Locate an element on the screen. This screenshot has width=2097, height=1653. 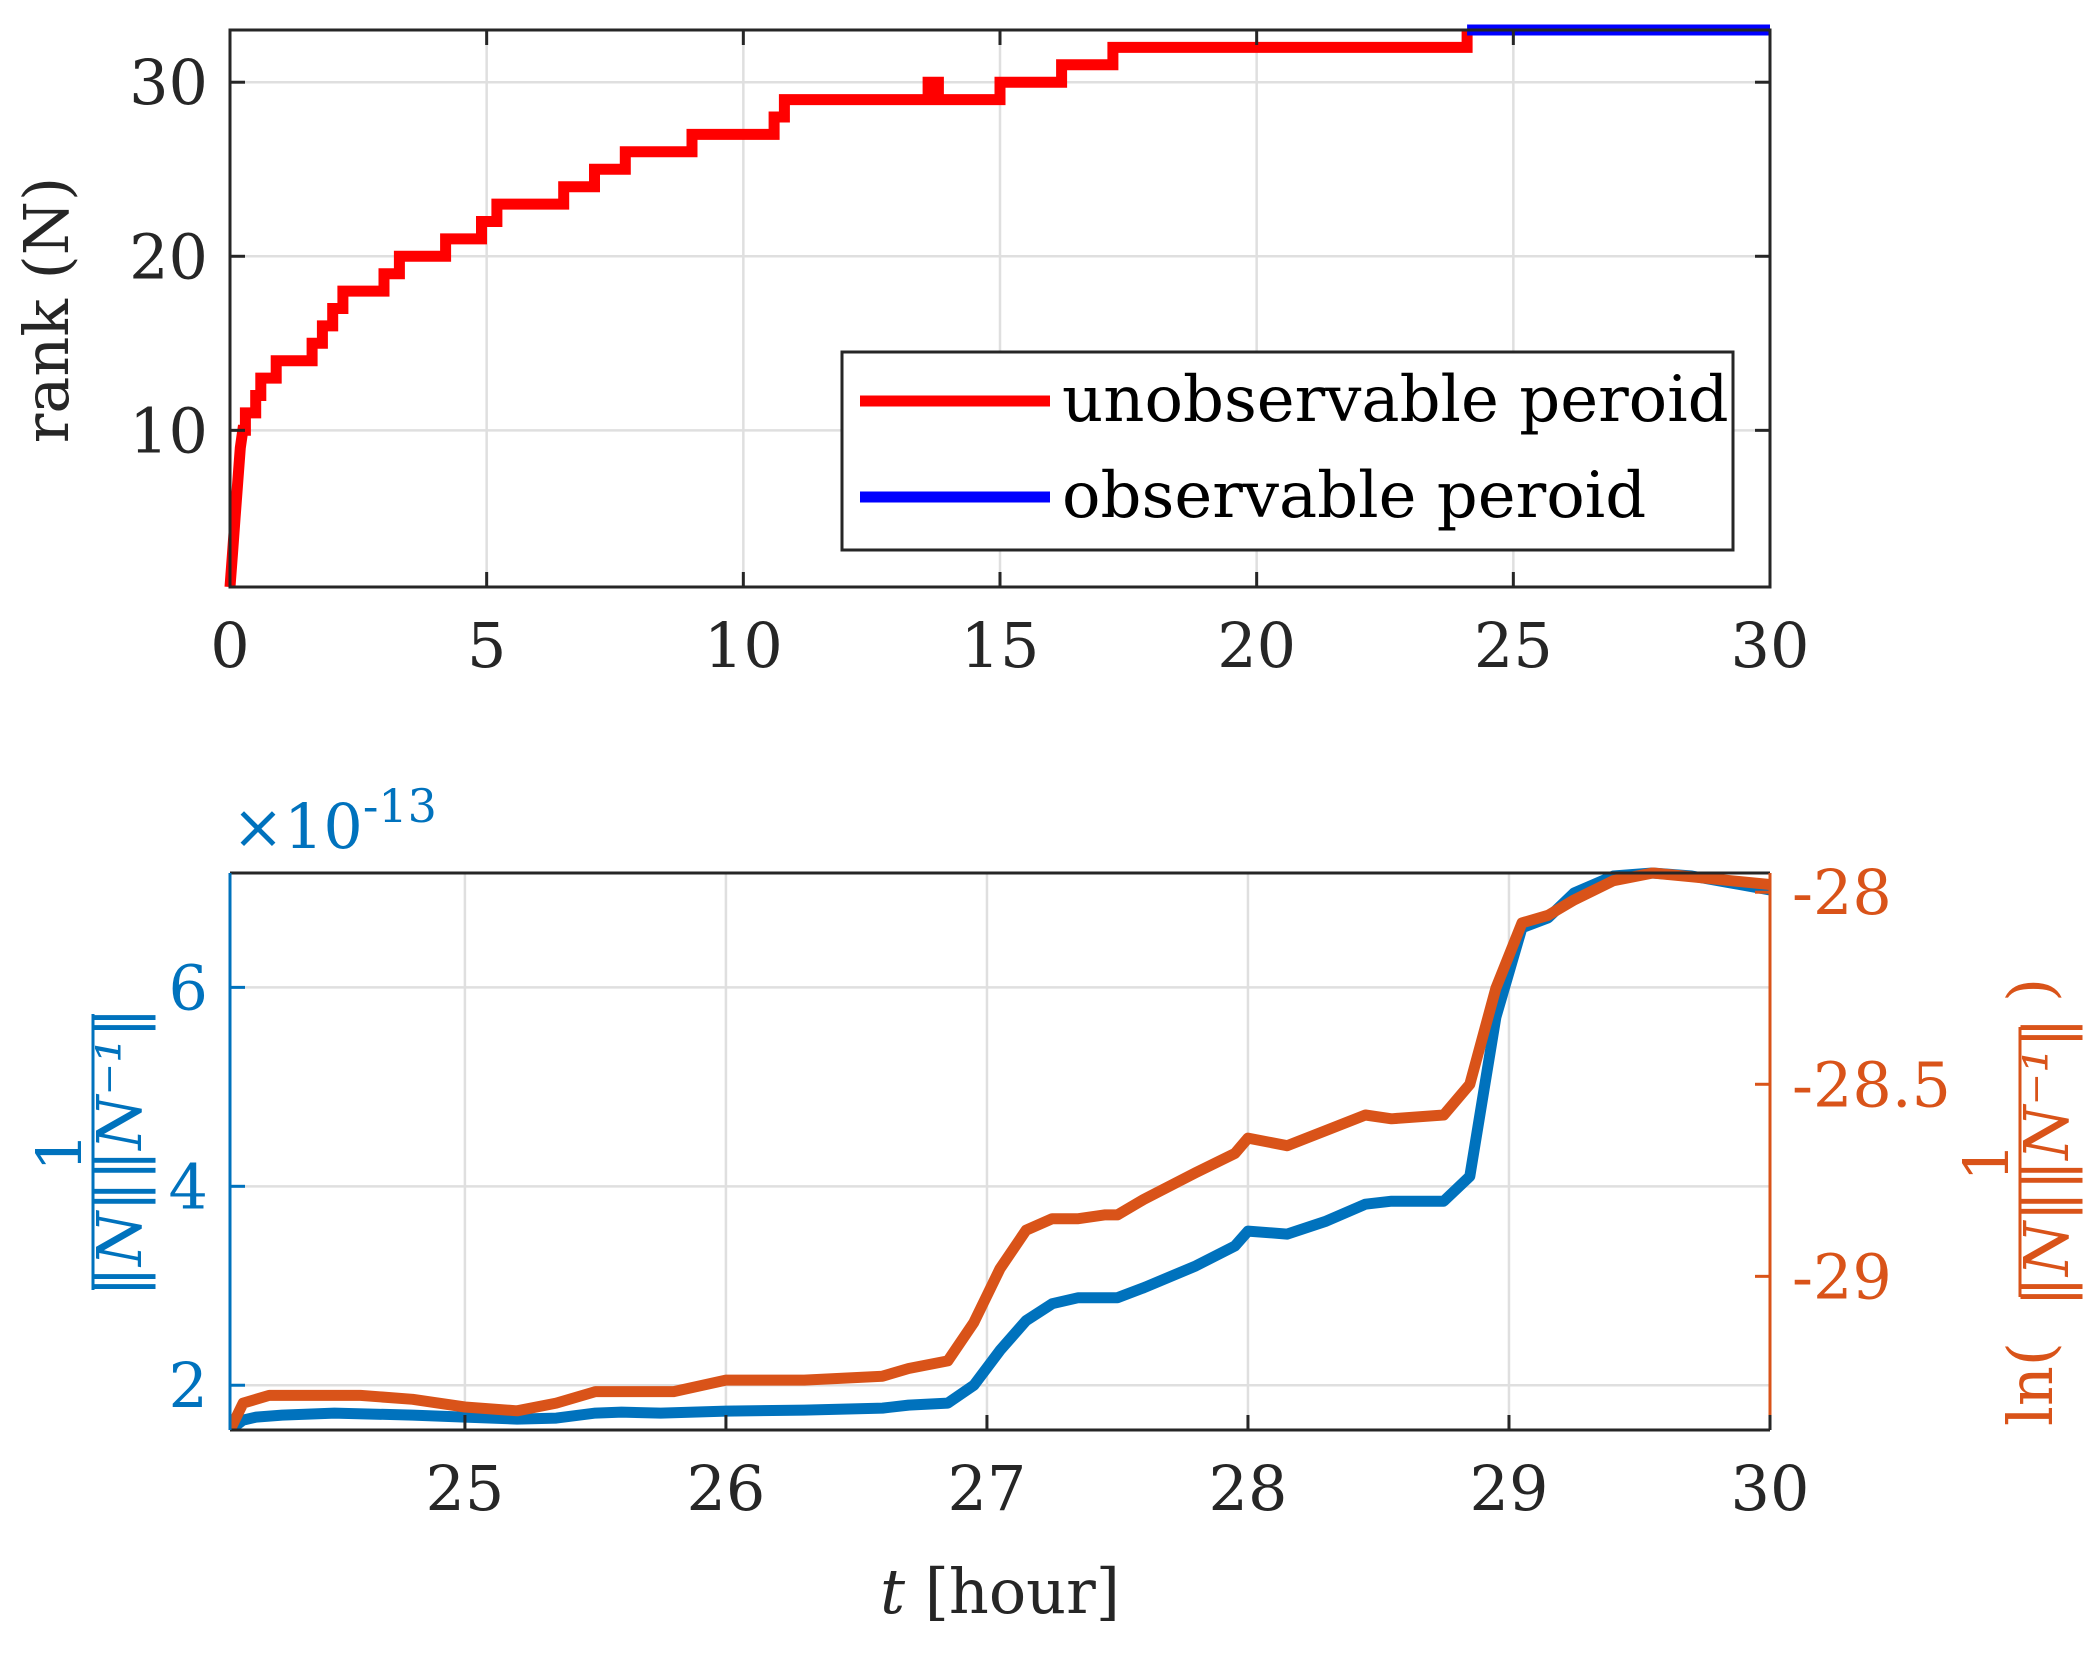
left-label-numerator: 1 is located at coordinates (59, 1151).